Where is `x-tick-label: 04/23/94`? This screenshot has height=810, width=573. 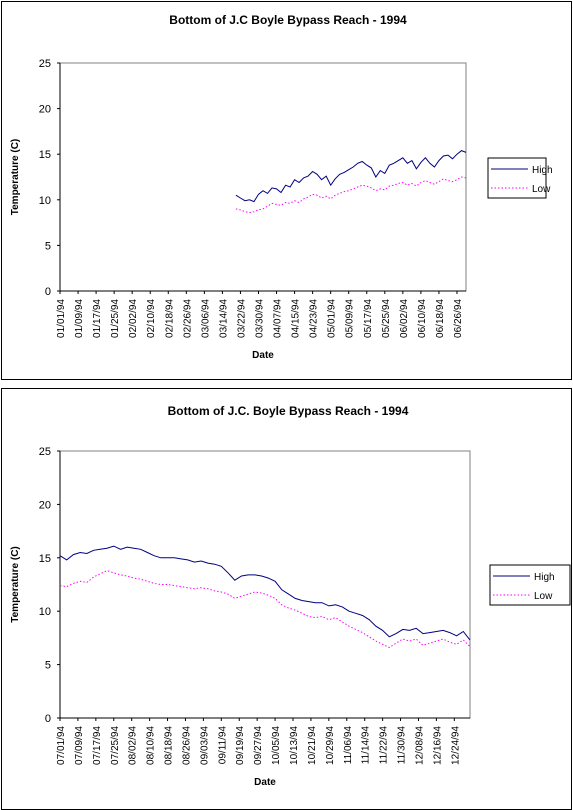
x-tick-label: 04/23/94 is located at coordinates (314, 318).